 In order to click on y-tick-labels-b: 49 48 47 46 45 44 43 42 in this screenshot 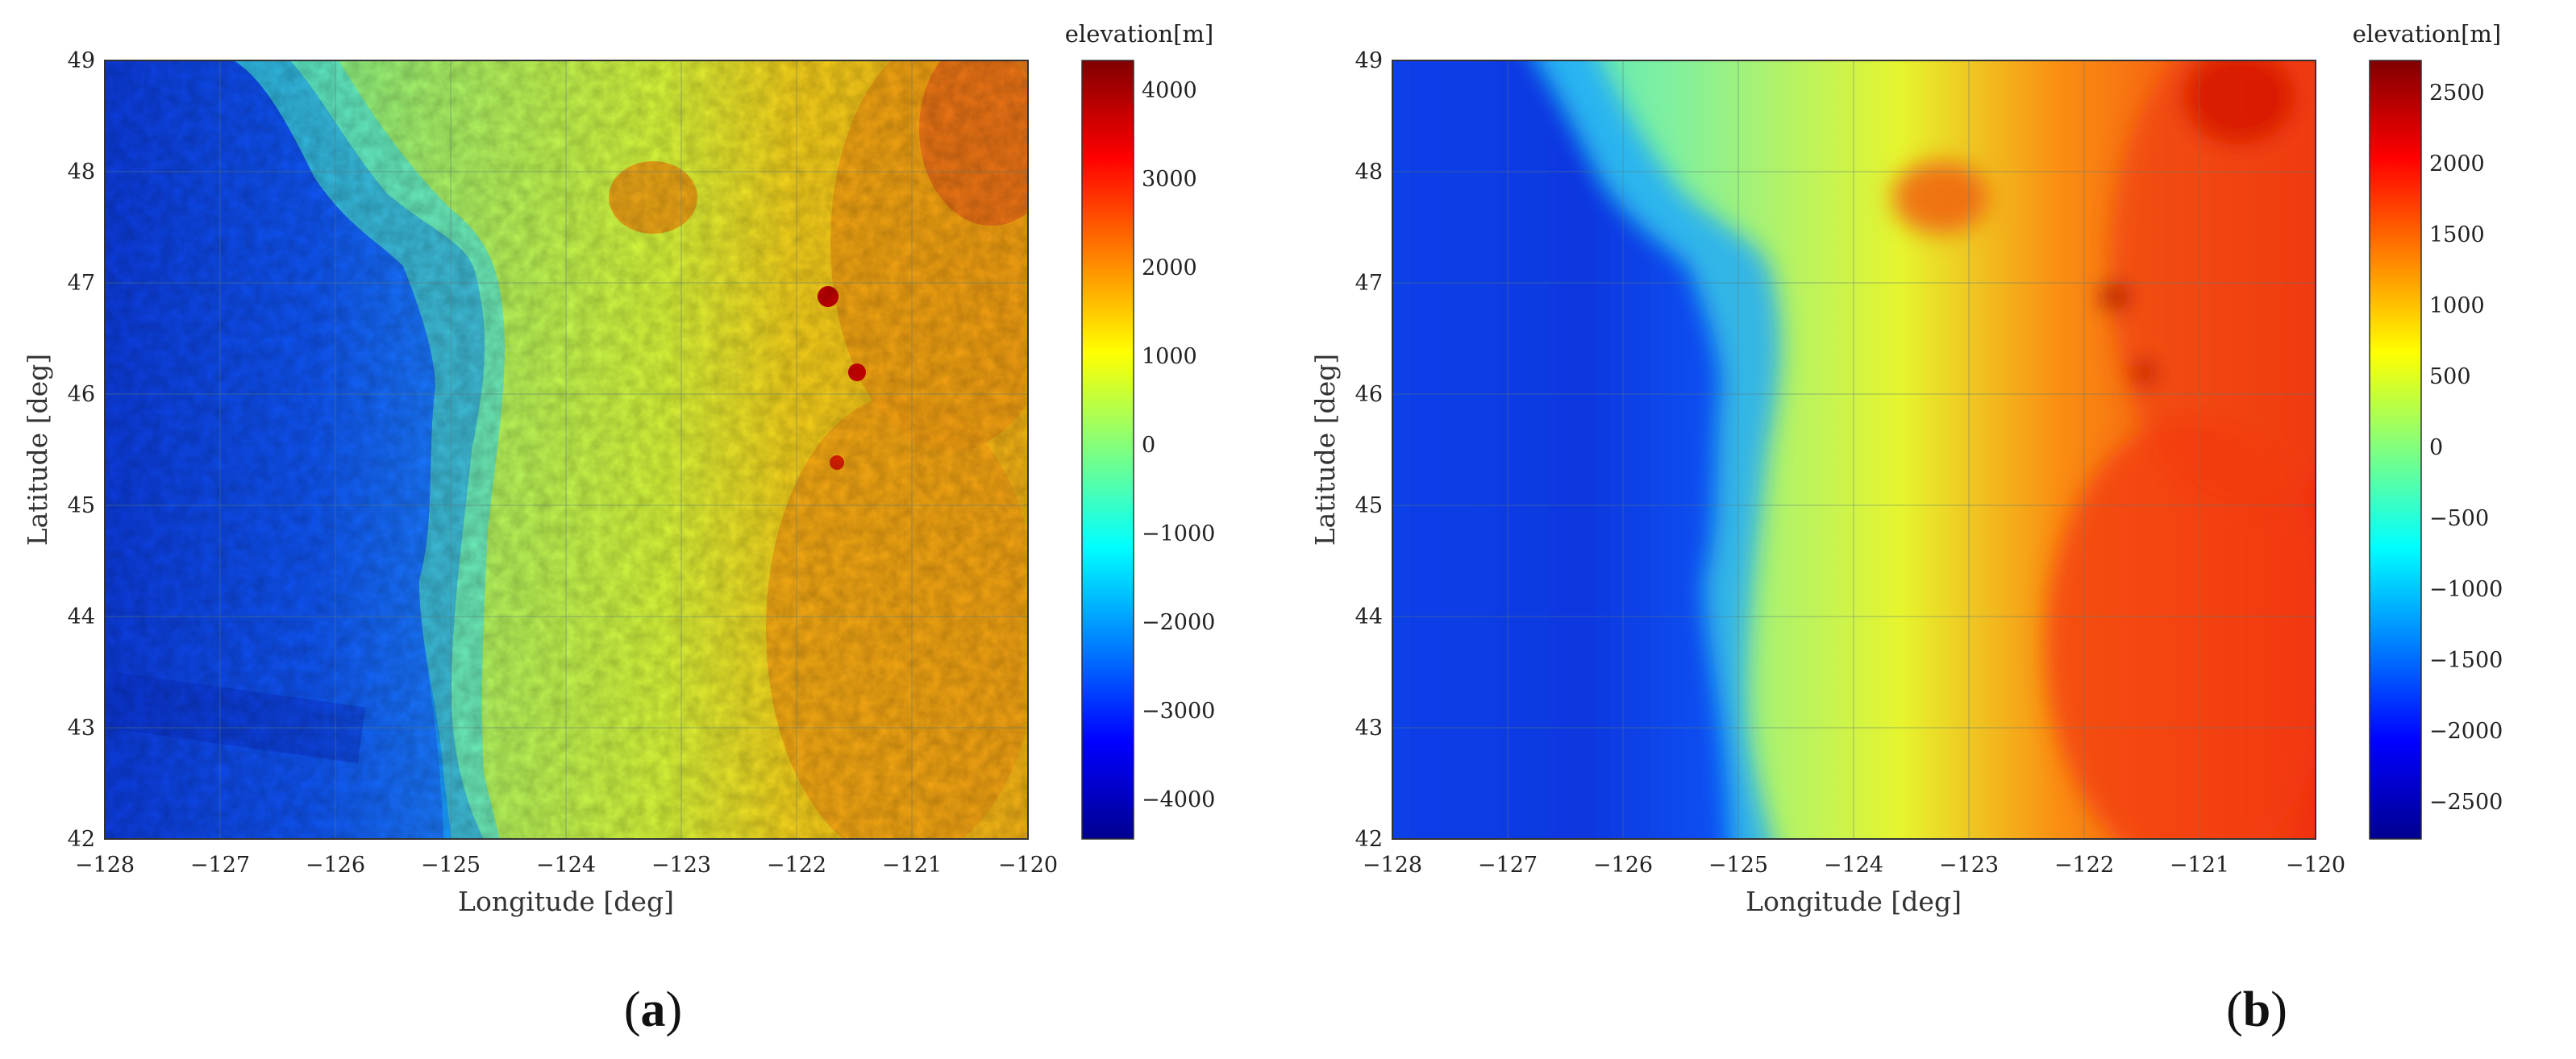, I will do `click(1369, 450)`.